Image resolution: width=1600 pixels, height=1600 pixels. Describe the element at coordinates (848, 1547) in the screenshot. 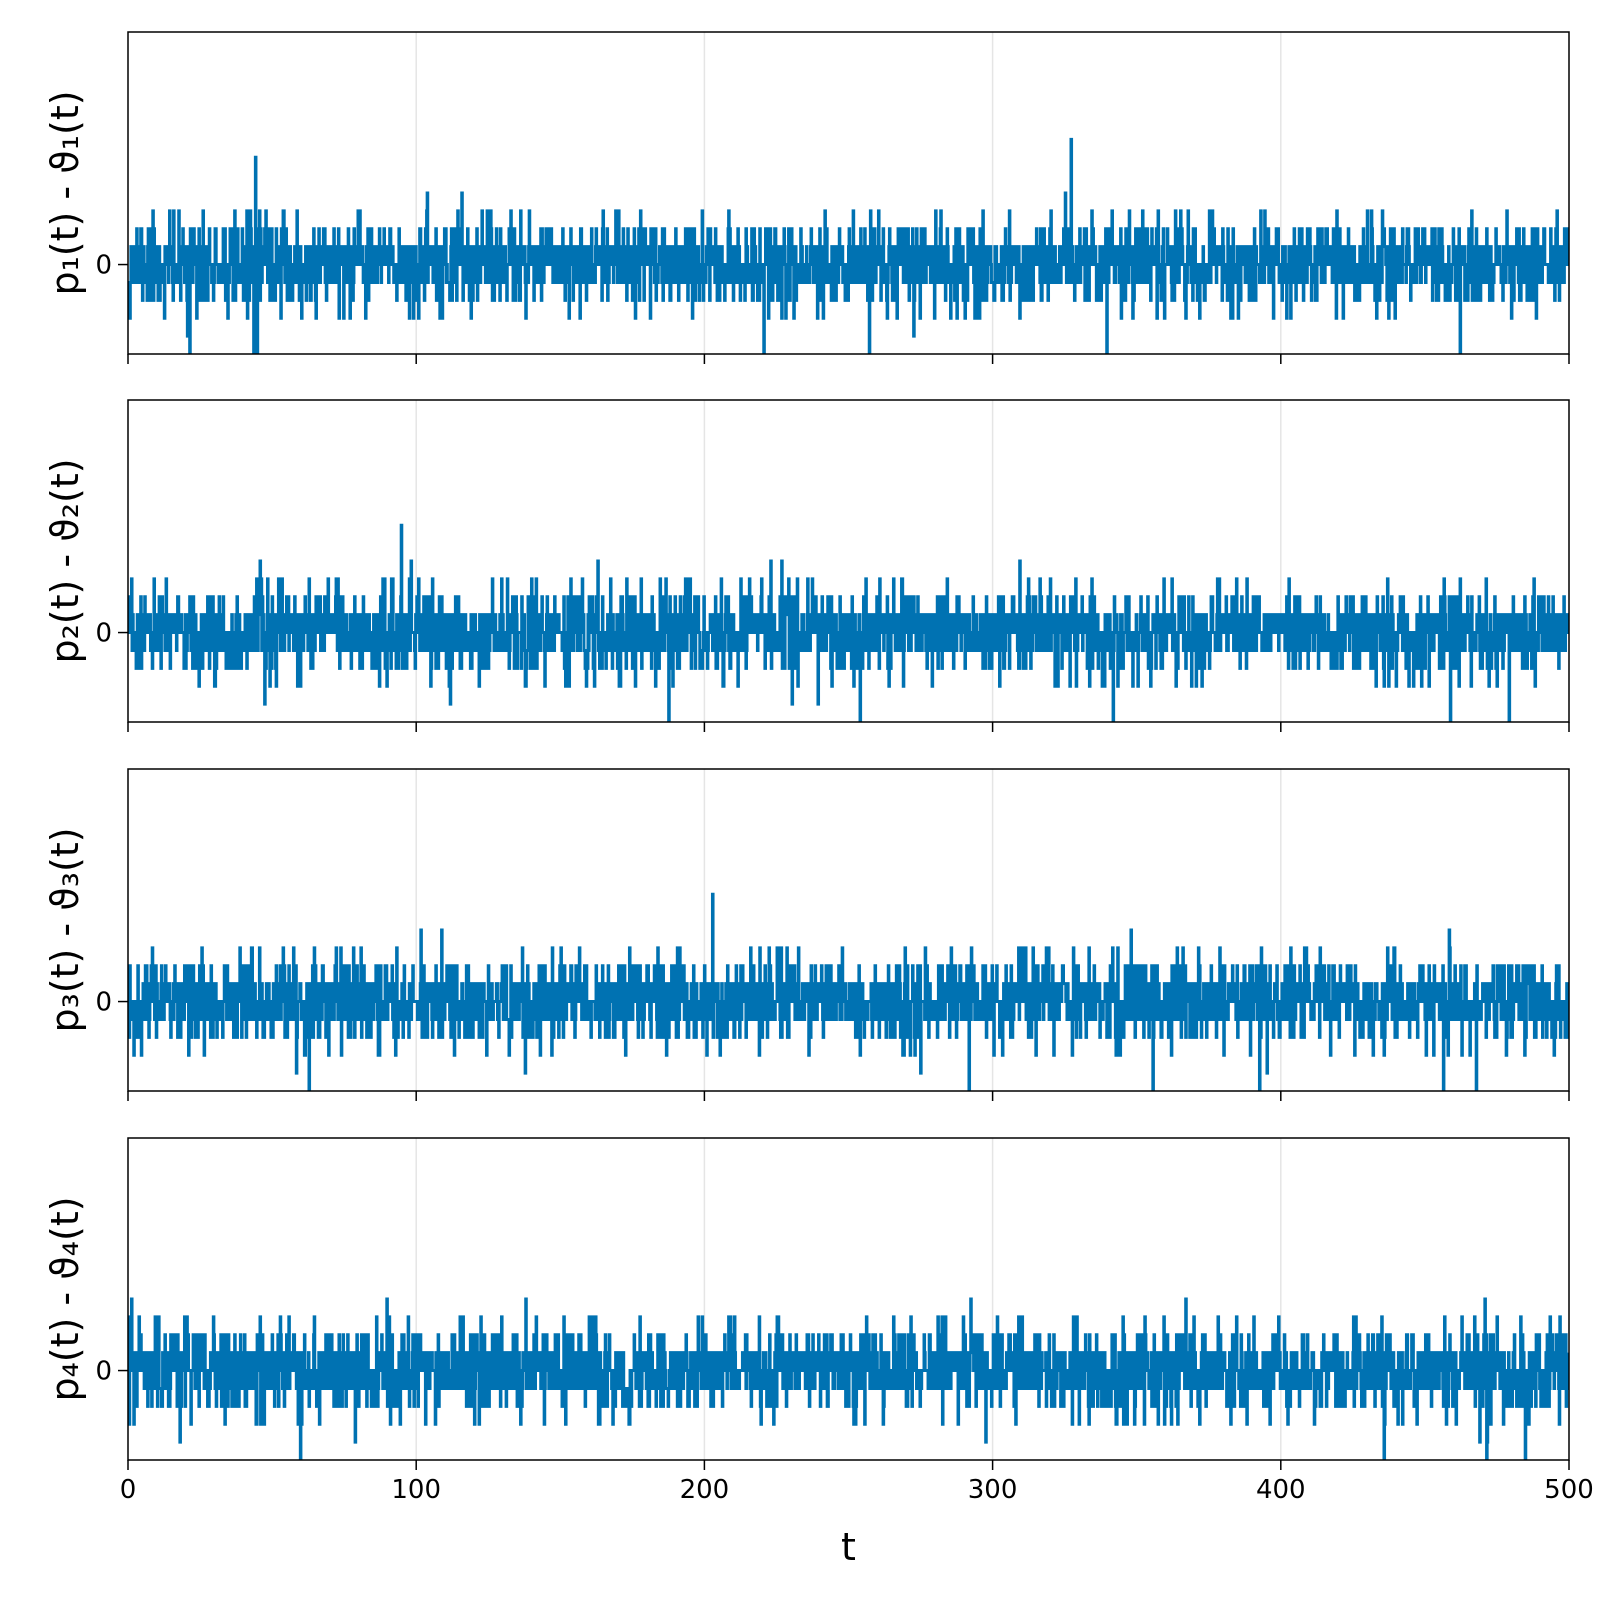

I see `x-axis-label: t` at that location.